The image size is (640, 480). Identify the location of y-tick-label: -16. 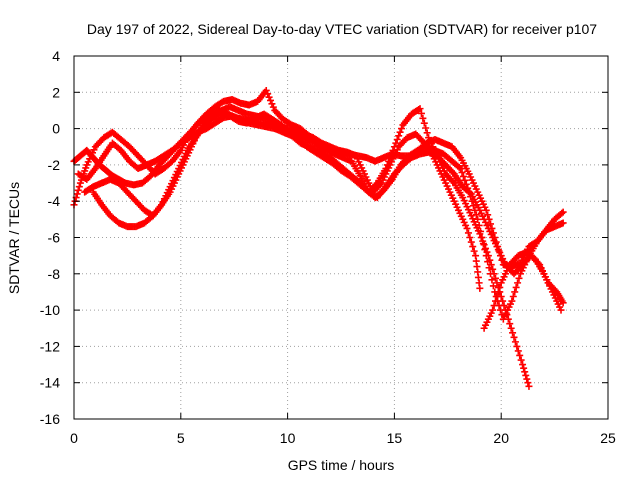
(50, 419).